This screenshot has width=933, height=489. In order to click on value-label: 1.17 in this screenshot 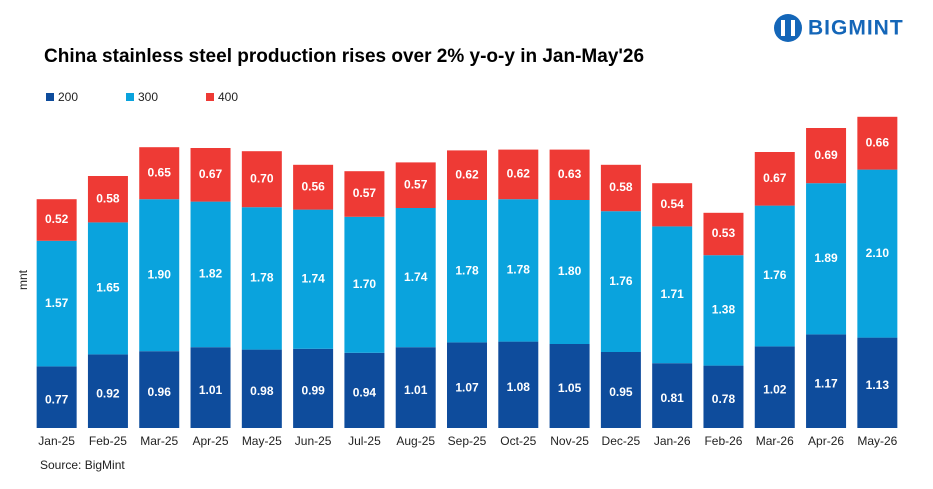, I will do `click(826, 383)`.